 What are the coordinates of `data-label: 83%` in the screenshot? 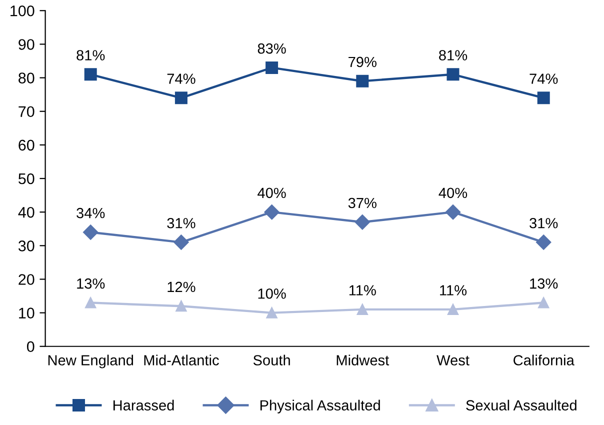 It's located at (272, 48).